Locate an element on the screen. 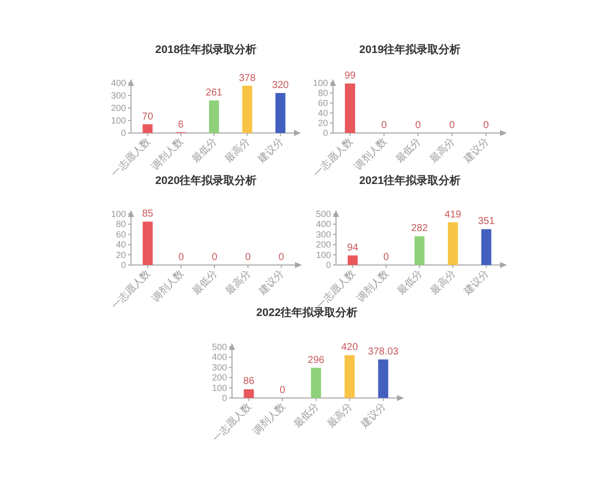 This screenshot has width=600, height=480. data-label: 282 is located at coordinates (419, 228).